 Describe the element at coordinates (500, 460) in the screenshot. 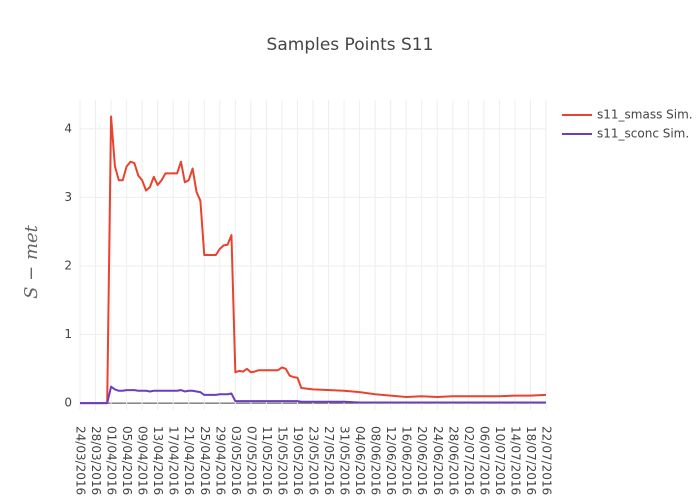

I see `x-tick-label: 10/07/2016` at that location.